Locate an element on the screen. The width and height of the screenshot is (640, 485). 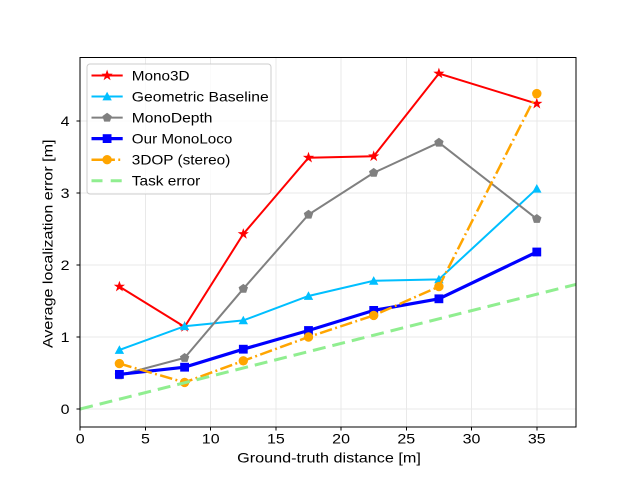
svg-text: 1 is located at coordinates (65, 337).